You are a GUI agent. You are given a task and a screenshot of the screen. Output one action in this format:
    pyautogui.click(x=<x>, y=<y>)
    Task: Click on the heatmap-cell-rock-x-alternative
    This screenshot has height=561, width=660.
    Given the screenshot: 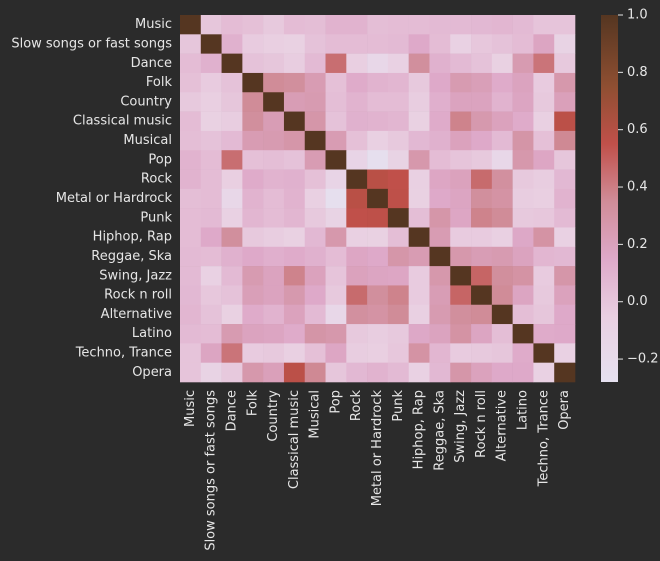 What is the action you would take?
    pyautogui.click(x=502, y=179)
    